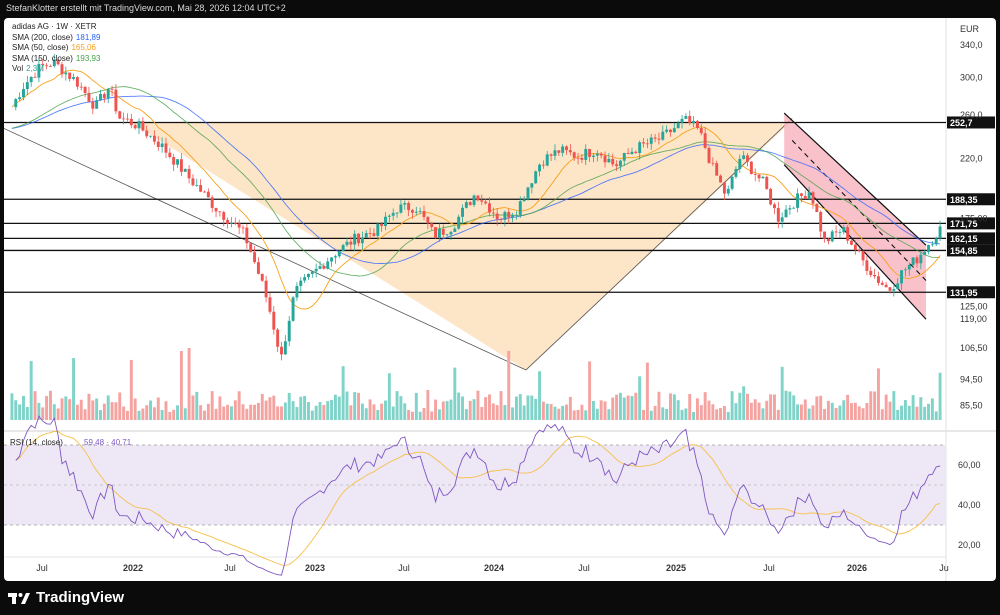 Image resolution: width=1000 pixels, height=615 pixels. I want to click on legend-sma150: SMA (150, close) 193,93, so click(56, 59).